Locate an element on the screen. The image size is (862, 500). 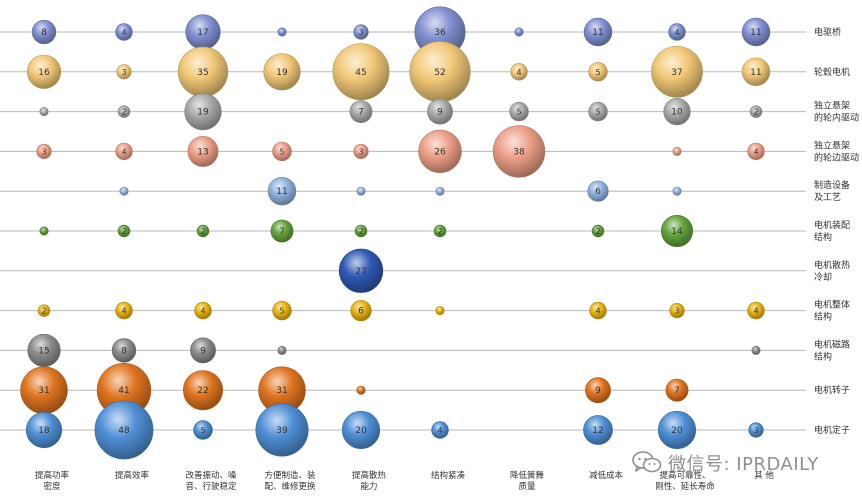
bubble-value-label: 26 is located at coordinates (440, 152).